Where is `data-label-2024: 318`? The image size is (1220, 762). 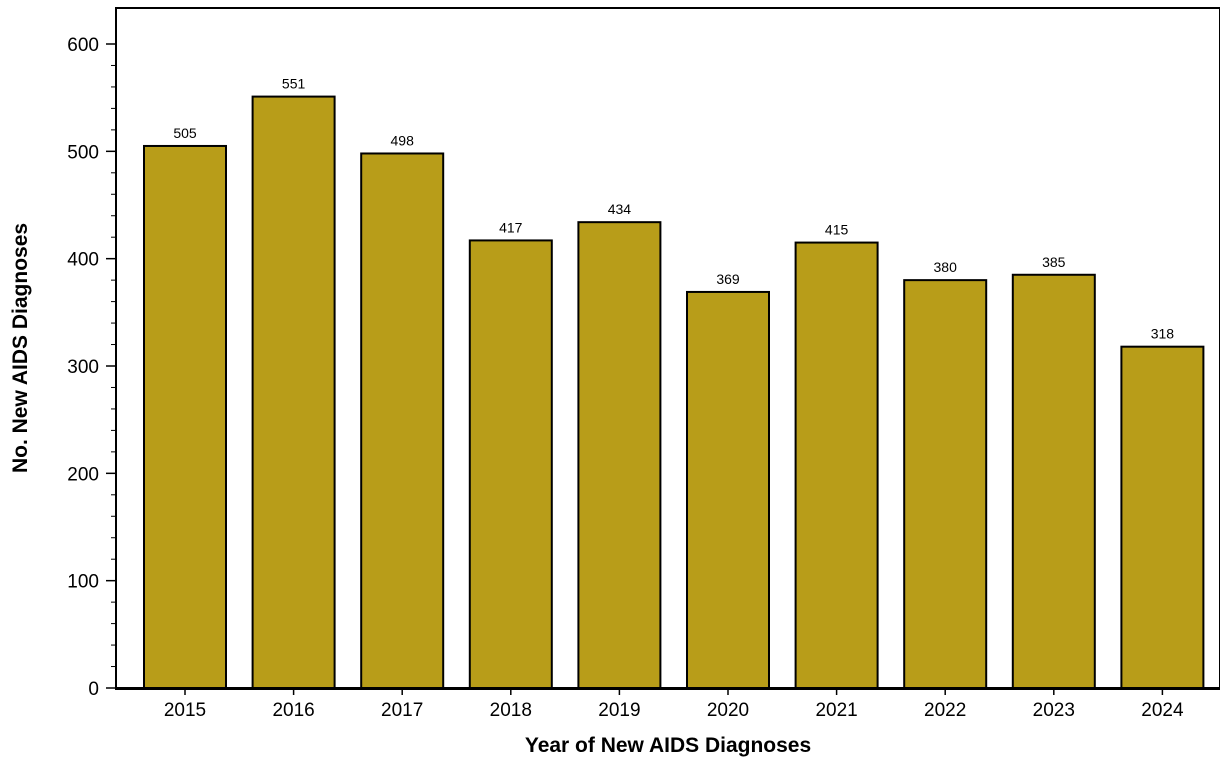
data-label-2024: 318 is located at coordinates (1163, 334).